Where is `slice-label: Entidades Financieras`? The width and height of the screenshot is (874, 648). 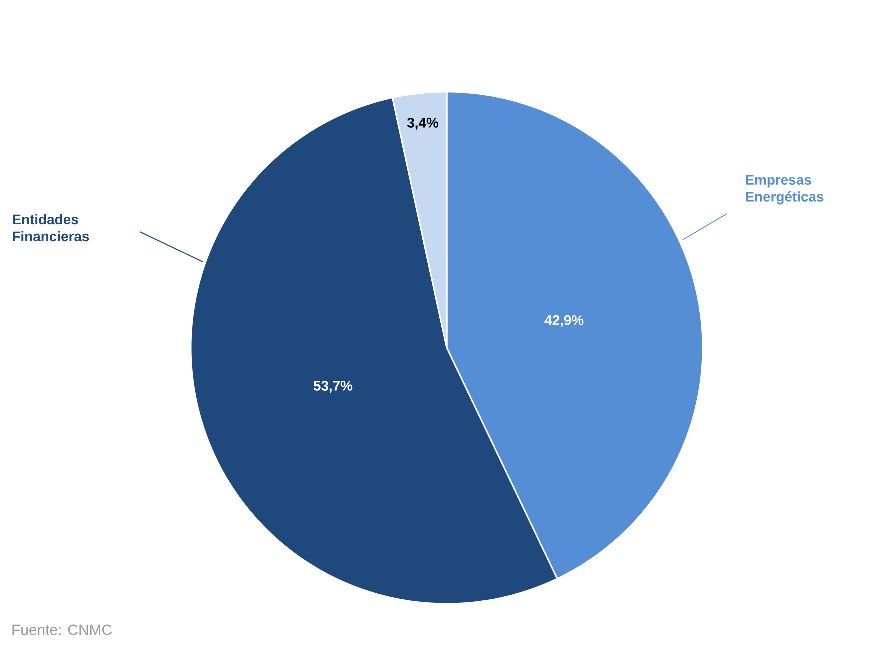 slice-label: Entidades Financieras is located at coordinates (51, 228).